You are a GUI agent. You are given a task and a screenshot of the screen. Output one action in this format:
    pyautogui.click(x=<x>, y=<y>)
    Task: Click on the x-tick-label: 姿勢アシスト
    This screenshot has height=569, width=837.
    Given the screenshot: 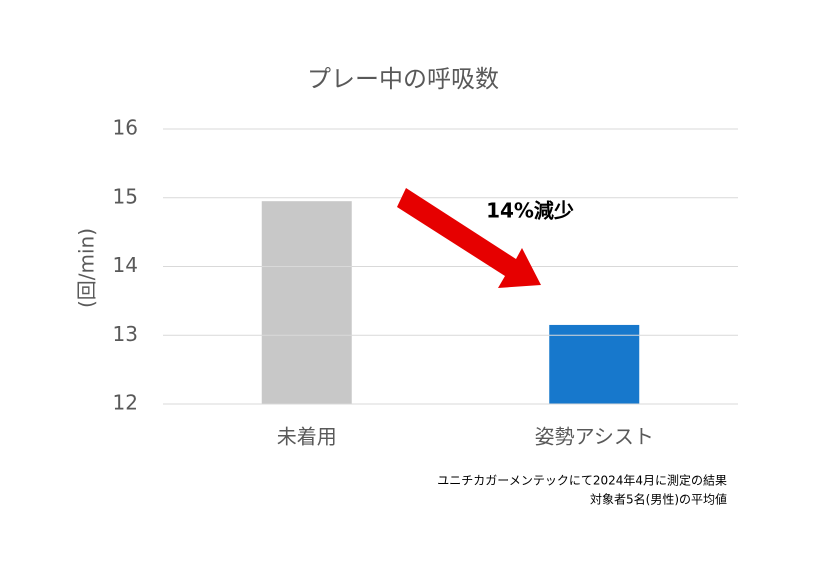 What is the action you would take?
    pyautogui.click(x=594, y=437)
    